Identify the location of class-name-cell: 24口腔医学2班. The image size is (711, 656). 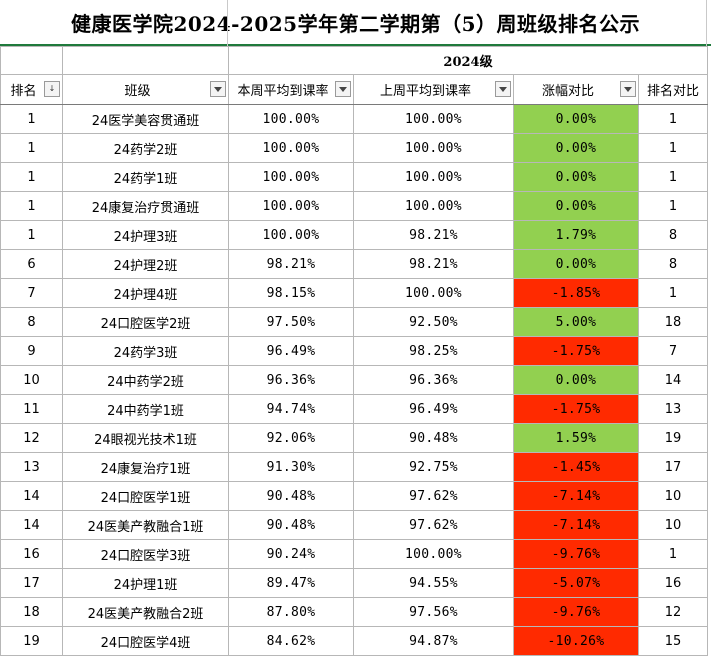
(145, 322).